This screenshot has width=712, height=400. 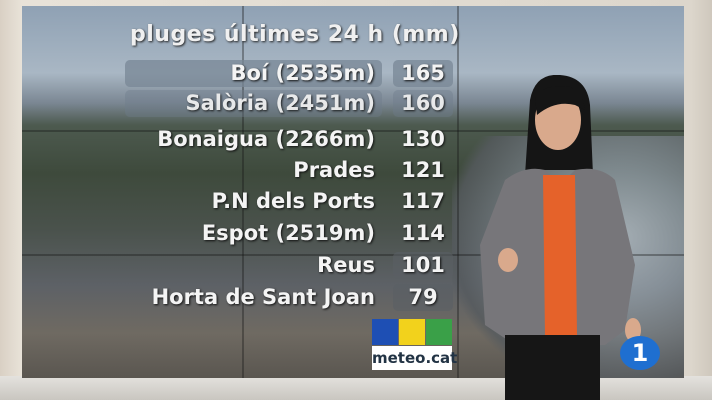 I want to click on logo-lines-icon, so click(x=385, y=332).